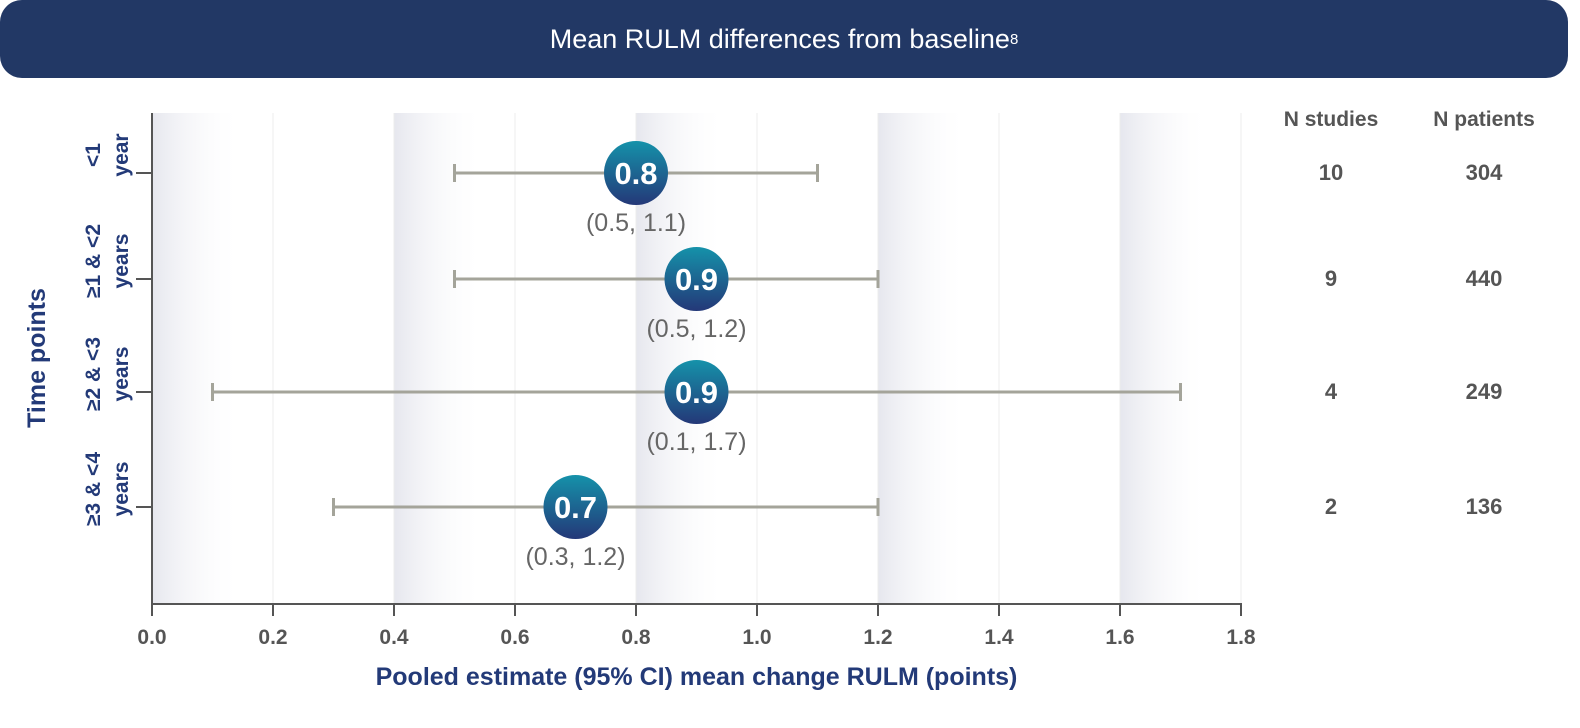 Image resolution: width=1580 pixels, height=728 pixels. I want to click on cell-n-patients: 136, so click(1484, 506).